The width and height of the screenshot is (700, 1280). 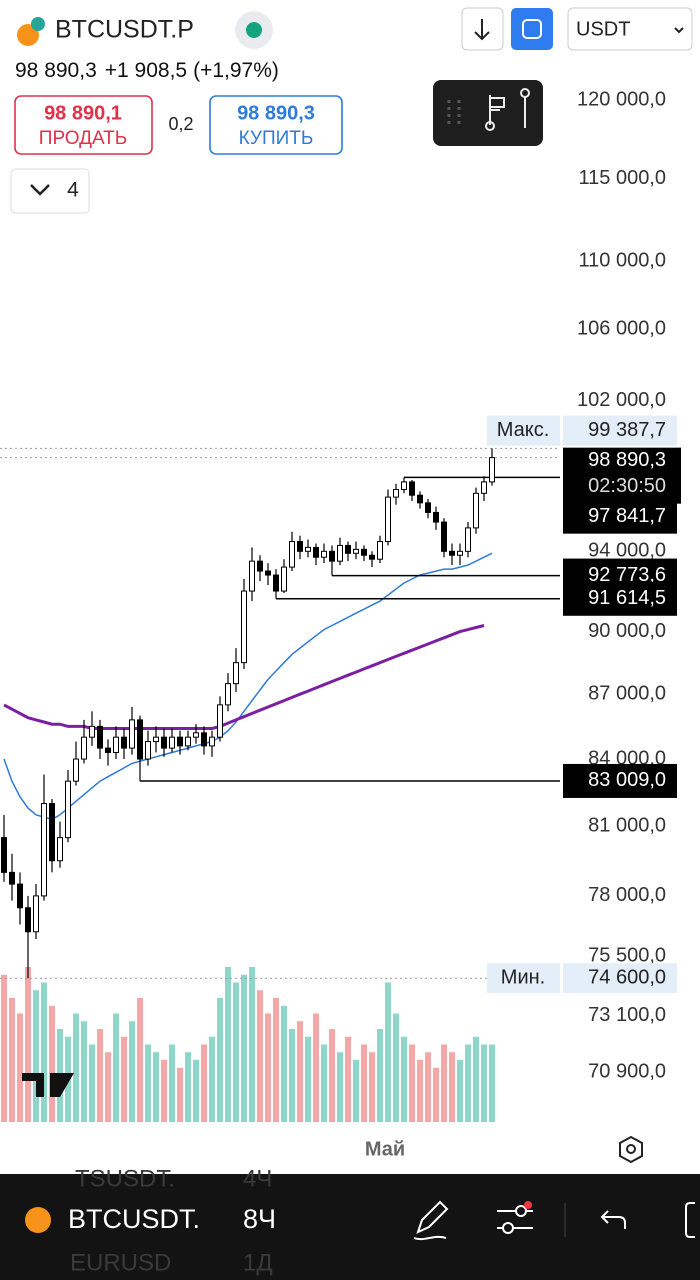 I want to click on buy-button, so click(x=276, y=125).